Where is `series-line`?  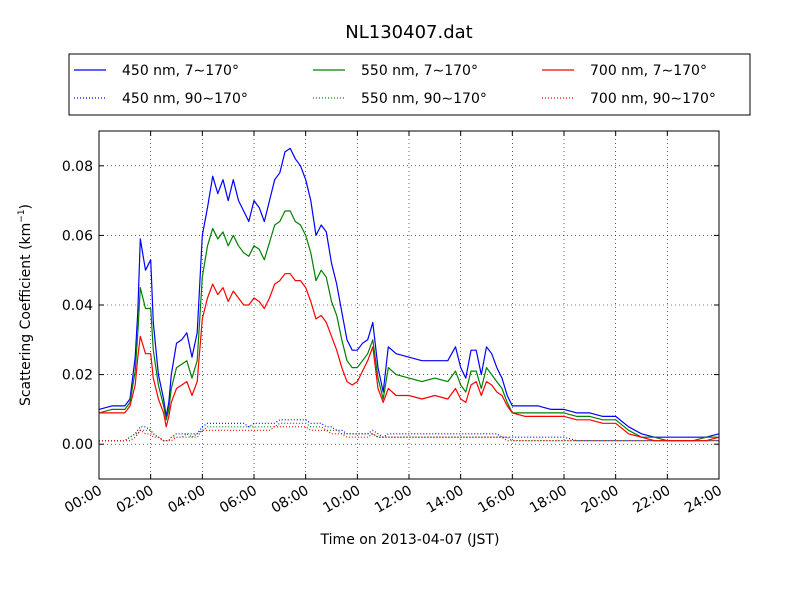 series-line is located at coordinates (409, 430).